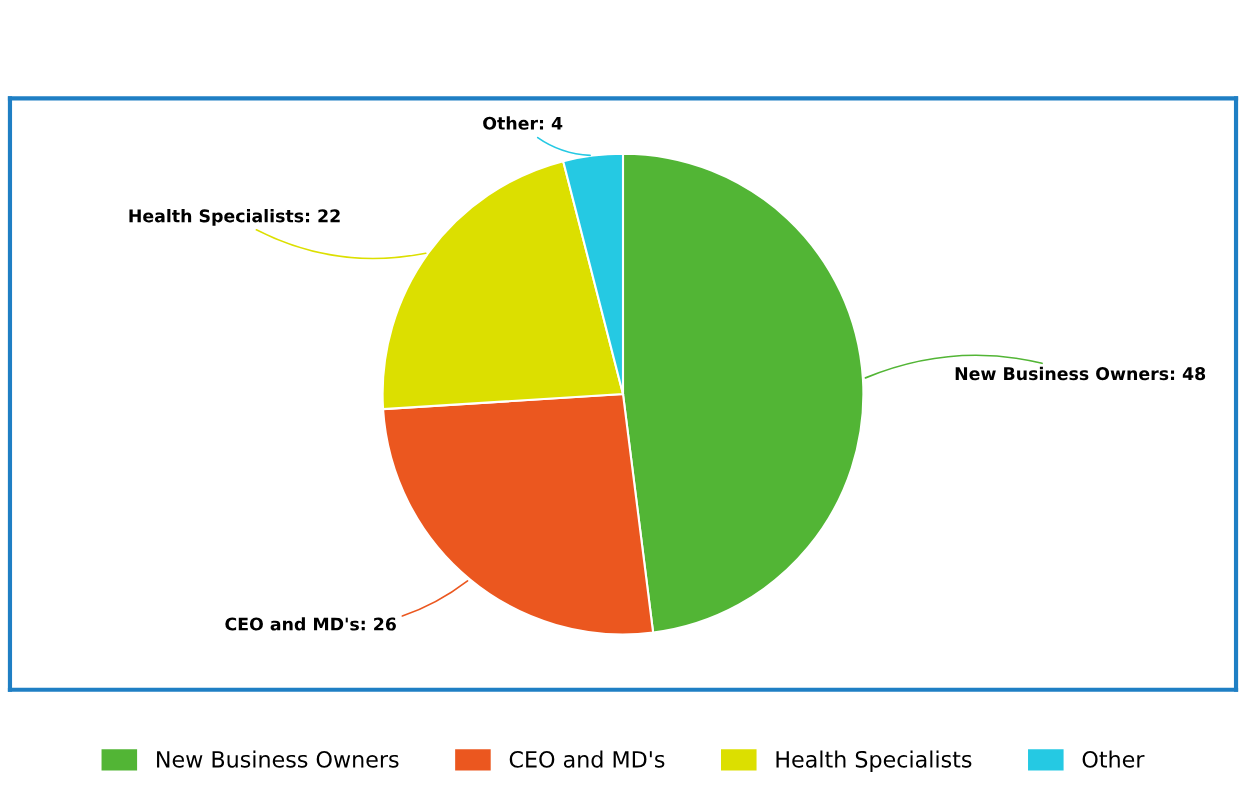 This screenshot has width=1246, height=792. What do you see at coordinates (234, 217) in the screenshot?
I see `data-label: Health Specialists: 22` at bounding box center [234, 217].